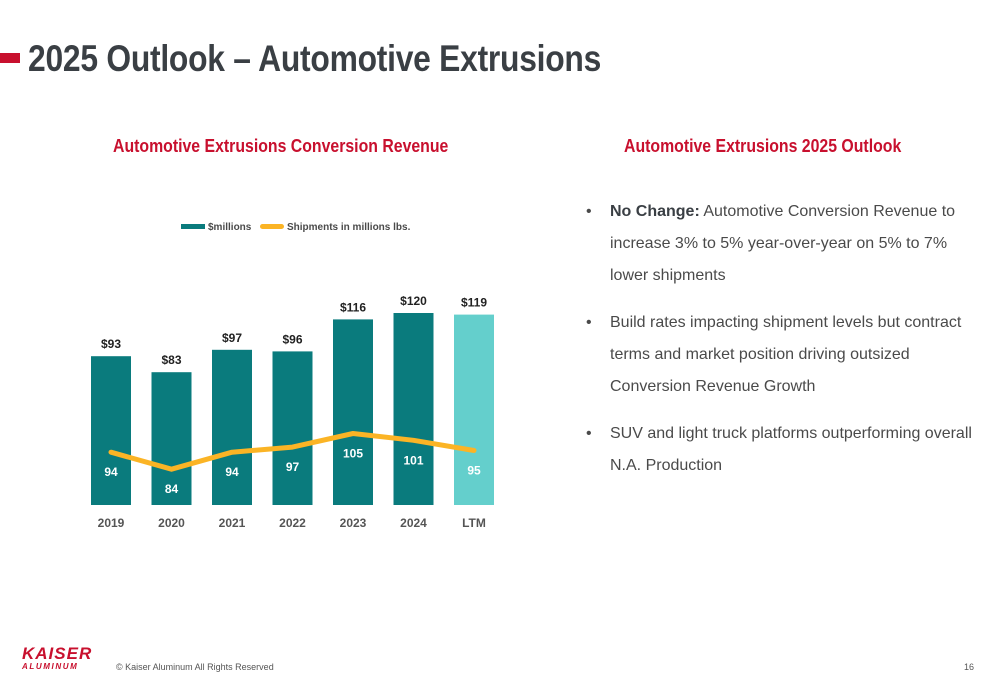 The image size is (1000, 685). Describe the element at coordinates (474, 471) in the screenshot. I see `shipments-value-label: 95` at that location.